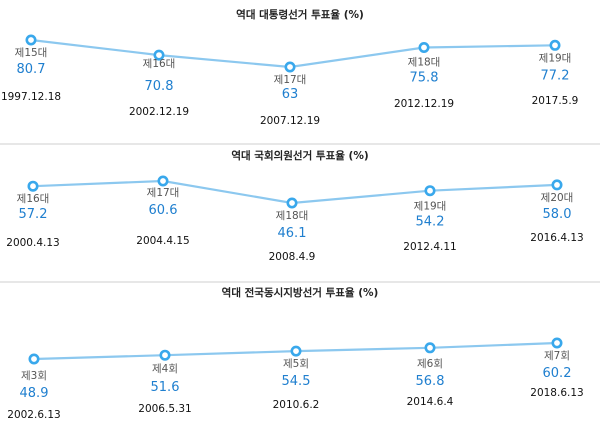 The width and height of the screenshot is (600, 440). What do you see at coordinates (34, 376) in the screenshot?
I see `category-label: 제3회` at bounding box center [34, 376].